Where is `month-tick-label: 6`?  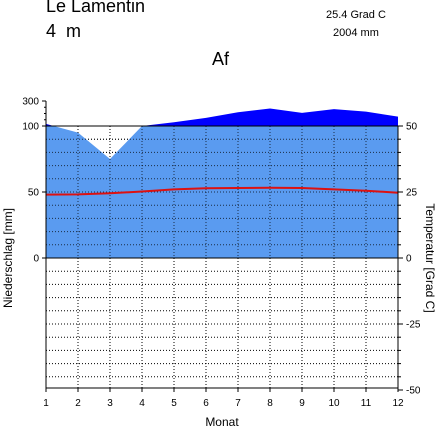 month-tick-label: 6 is located at coordinates (206, 403).